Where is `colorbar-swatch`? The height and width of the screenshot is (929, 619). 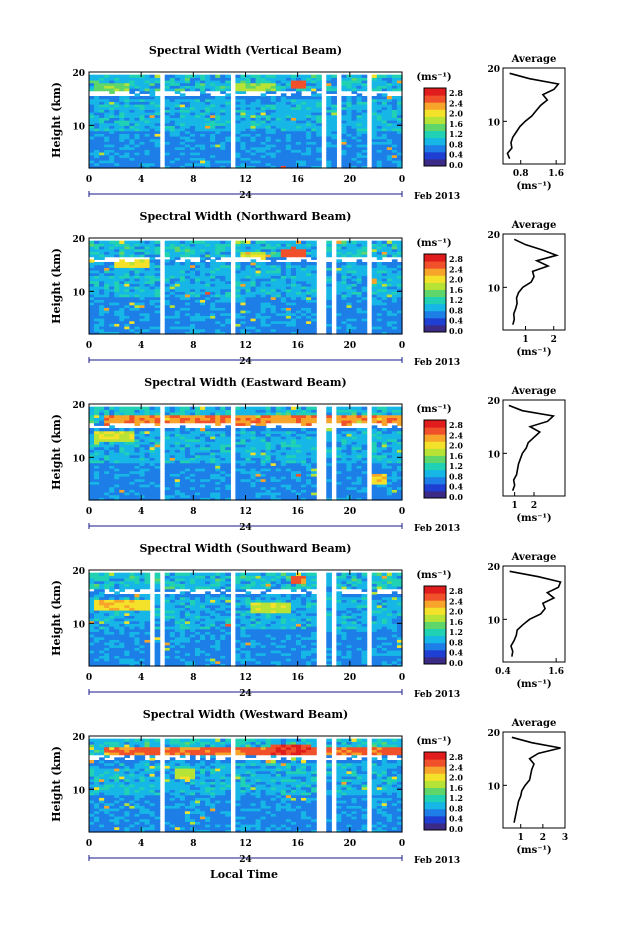
colorbar-swatch is located at coordinates (435, 300).